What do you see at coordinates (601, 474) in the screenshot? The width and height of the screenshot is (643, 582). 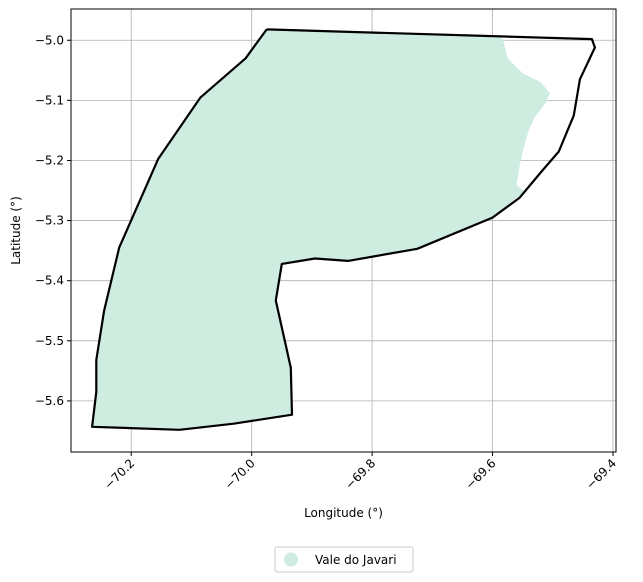 I see `x-tick-label-4: −69.4` at bounding box center [601, 474].